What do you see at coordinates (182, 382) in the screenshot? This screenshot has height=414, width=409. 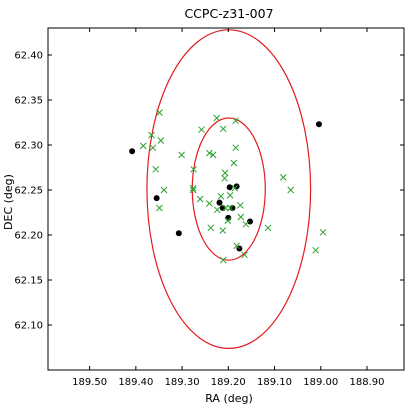 I see `x-tick-label: 189.30` at bounding box center [182, 382].